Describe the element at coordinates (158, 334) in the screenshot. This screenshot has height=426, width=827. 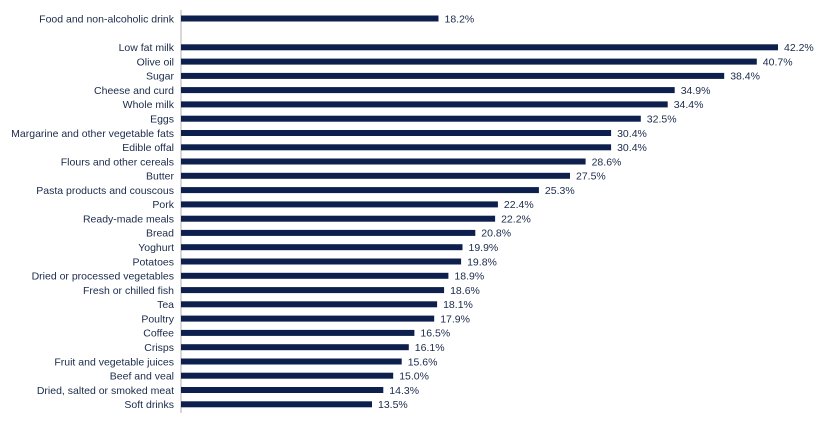
I see `category-label-20: Coffee` at that location.